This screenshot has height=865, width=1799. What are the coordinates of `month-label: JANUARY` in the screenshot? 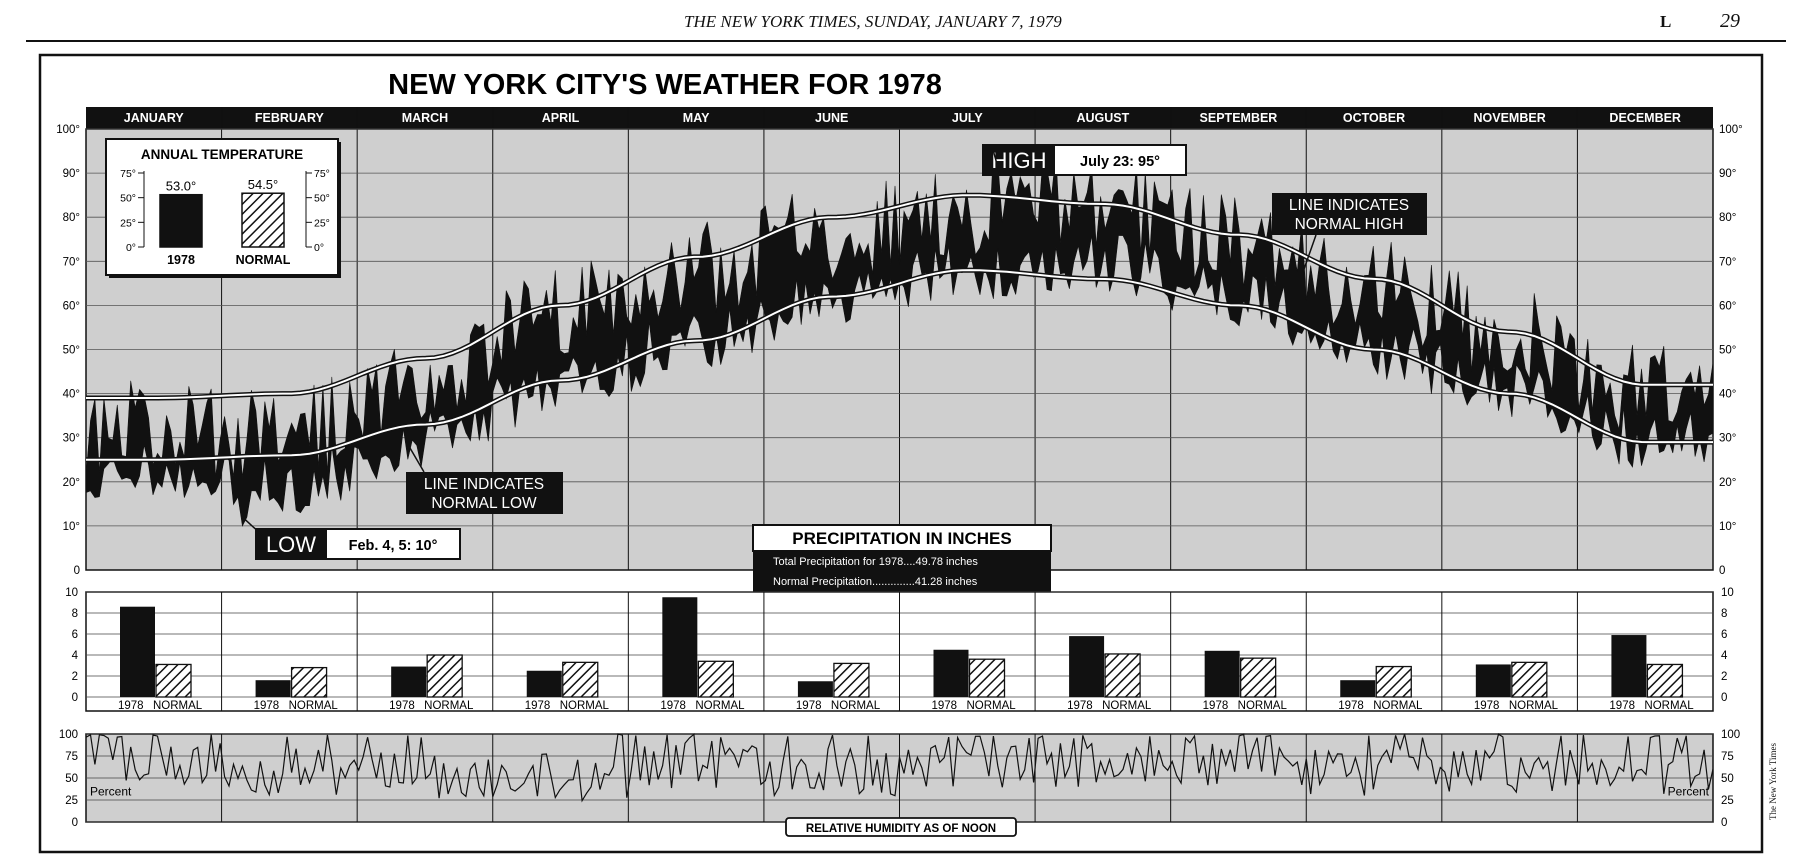 It's located at (154, 118).